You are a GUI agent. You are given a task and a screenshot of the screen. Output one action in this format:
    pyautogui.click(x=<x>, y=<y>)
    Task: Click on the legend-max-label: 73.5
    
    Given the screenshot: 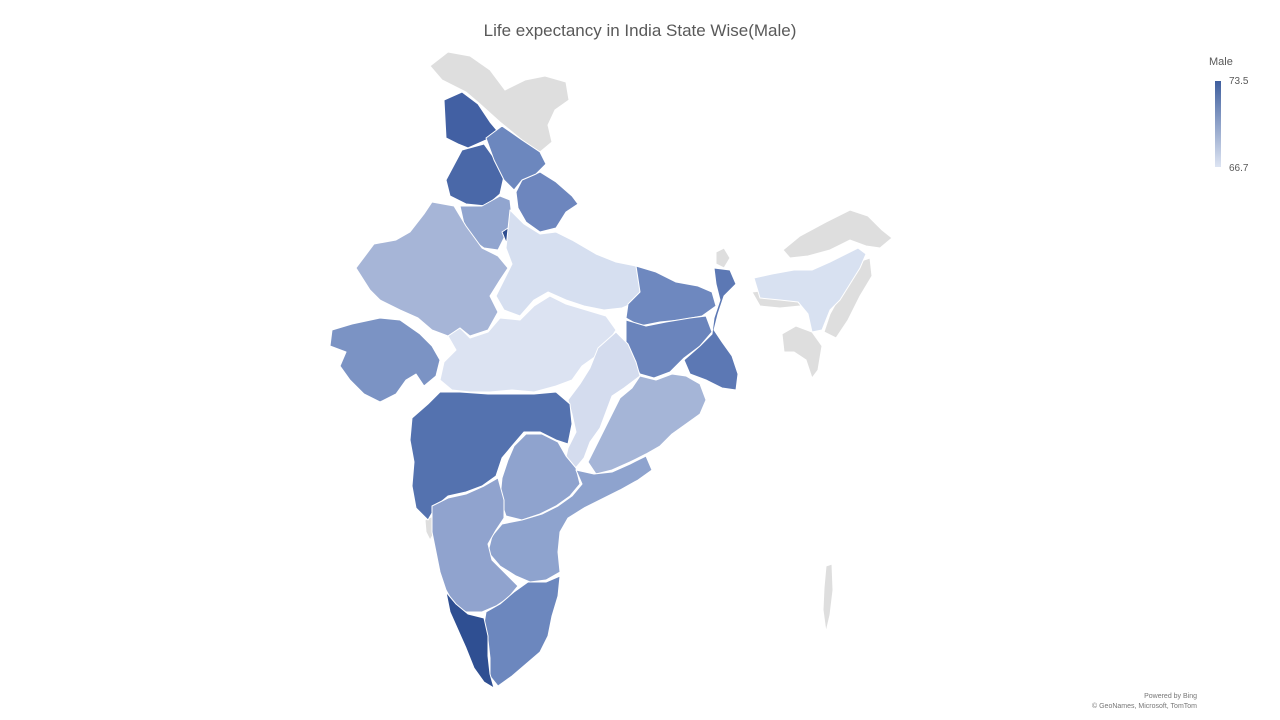 What is the action you would take?
    pyautogui.click(x=1239, y=81)
    